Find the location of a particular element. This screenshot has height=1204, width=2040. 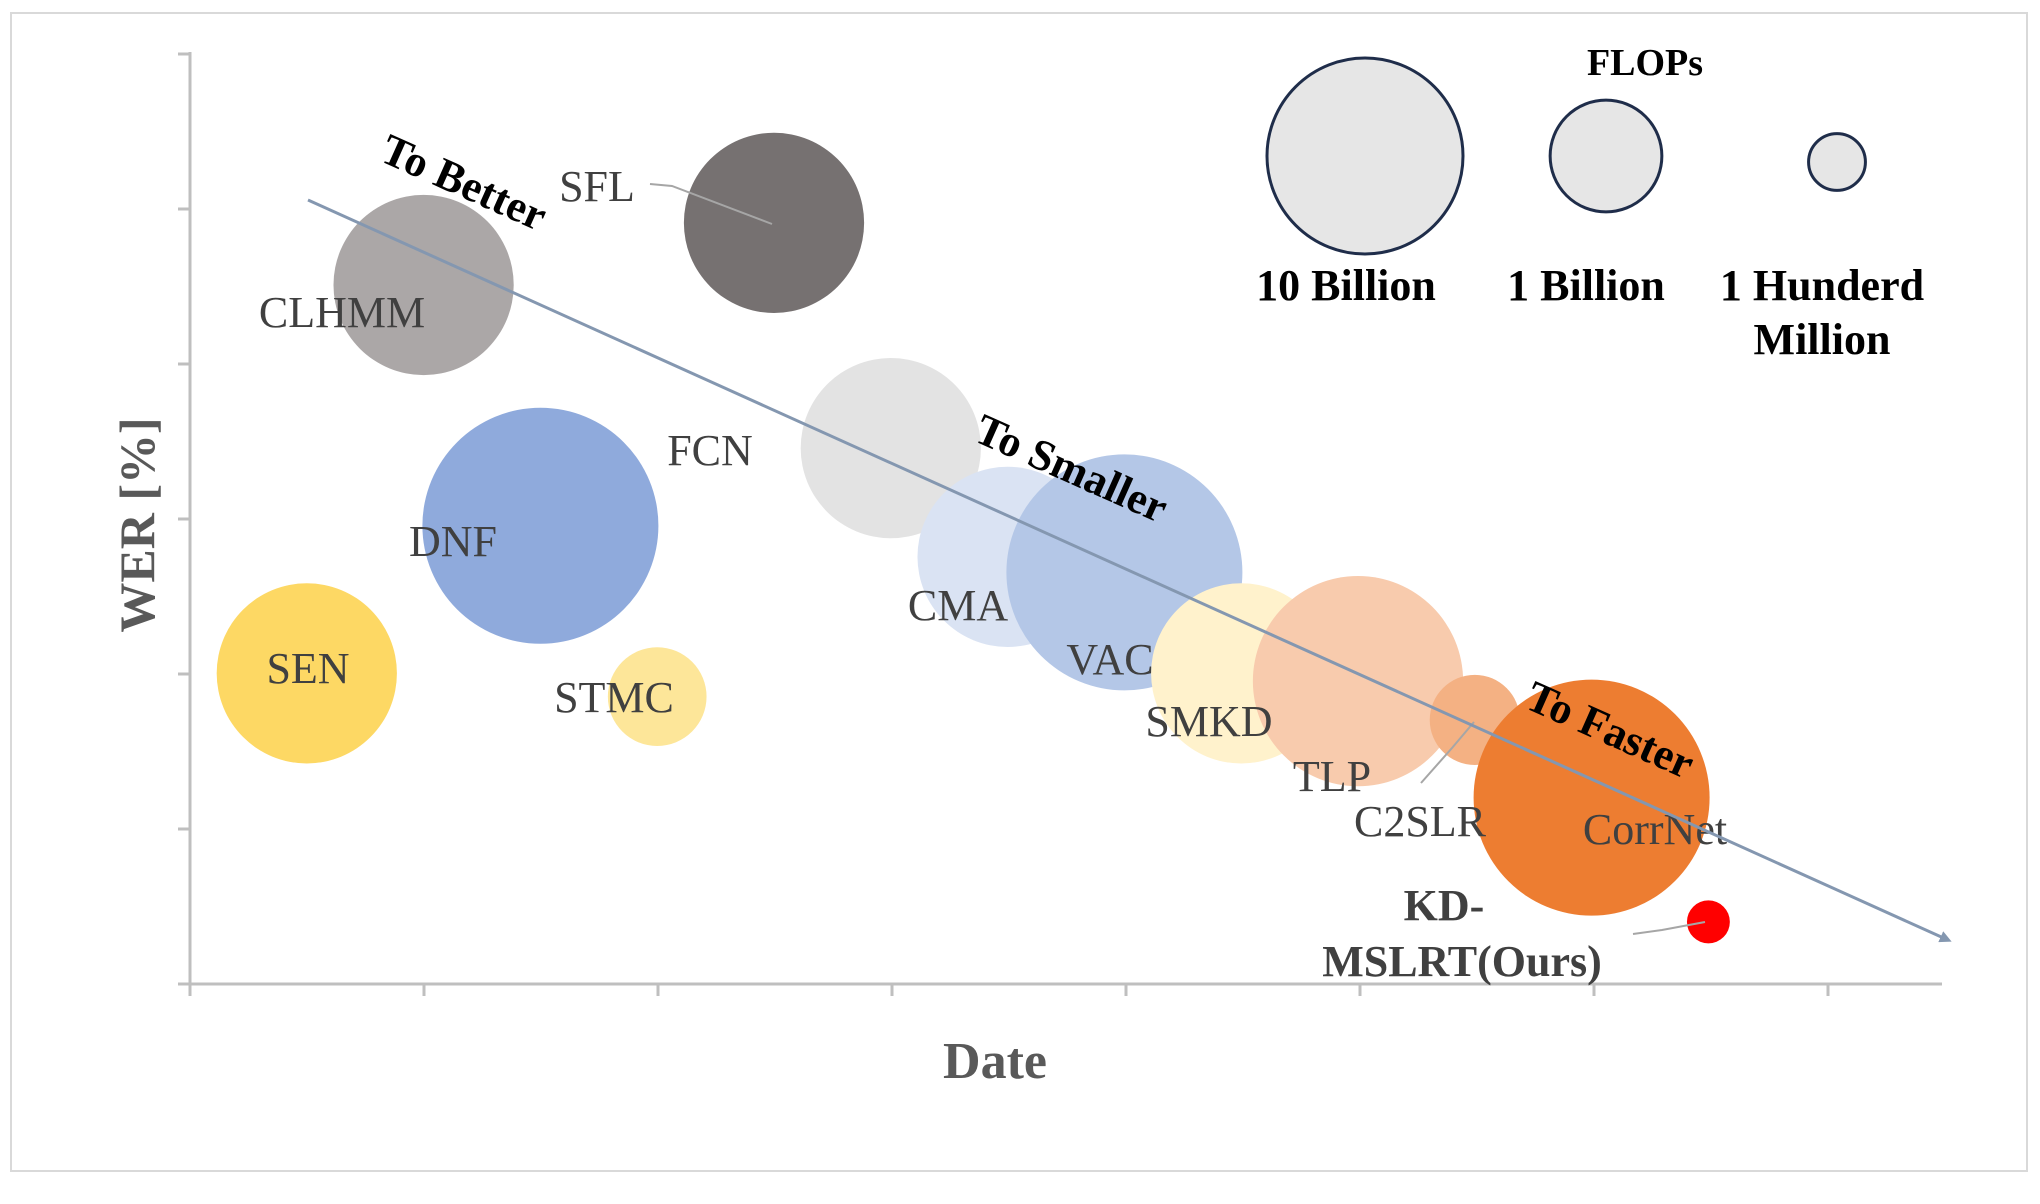

bubble-kd-mslrt-ours is located at coordinates (1708, 922).